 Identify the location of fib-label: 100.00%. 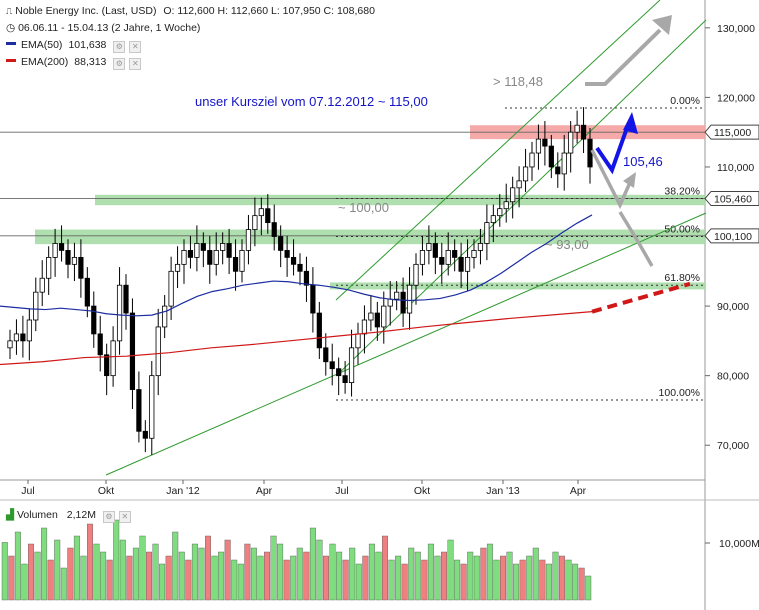
(679, 393).